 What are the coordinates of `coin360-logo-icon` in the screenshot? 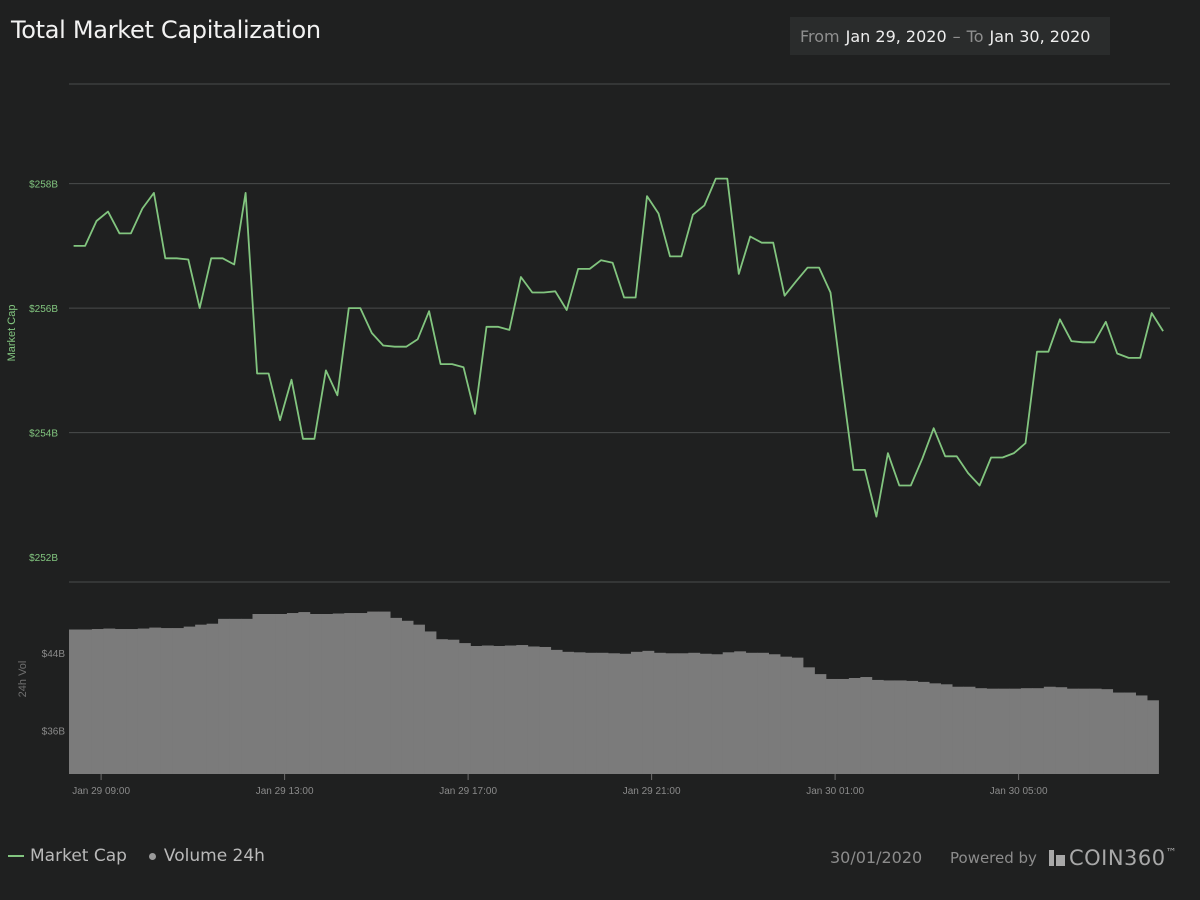 It's located at (1056, 858).